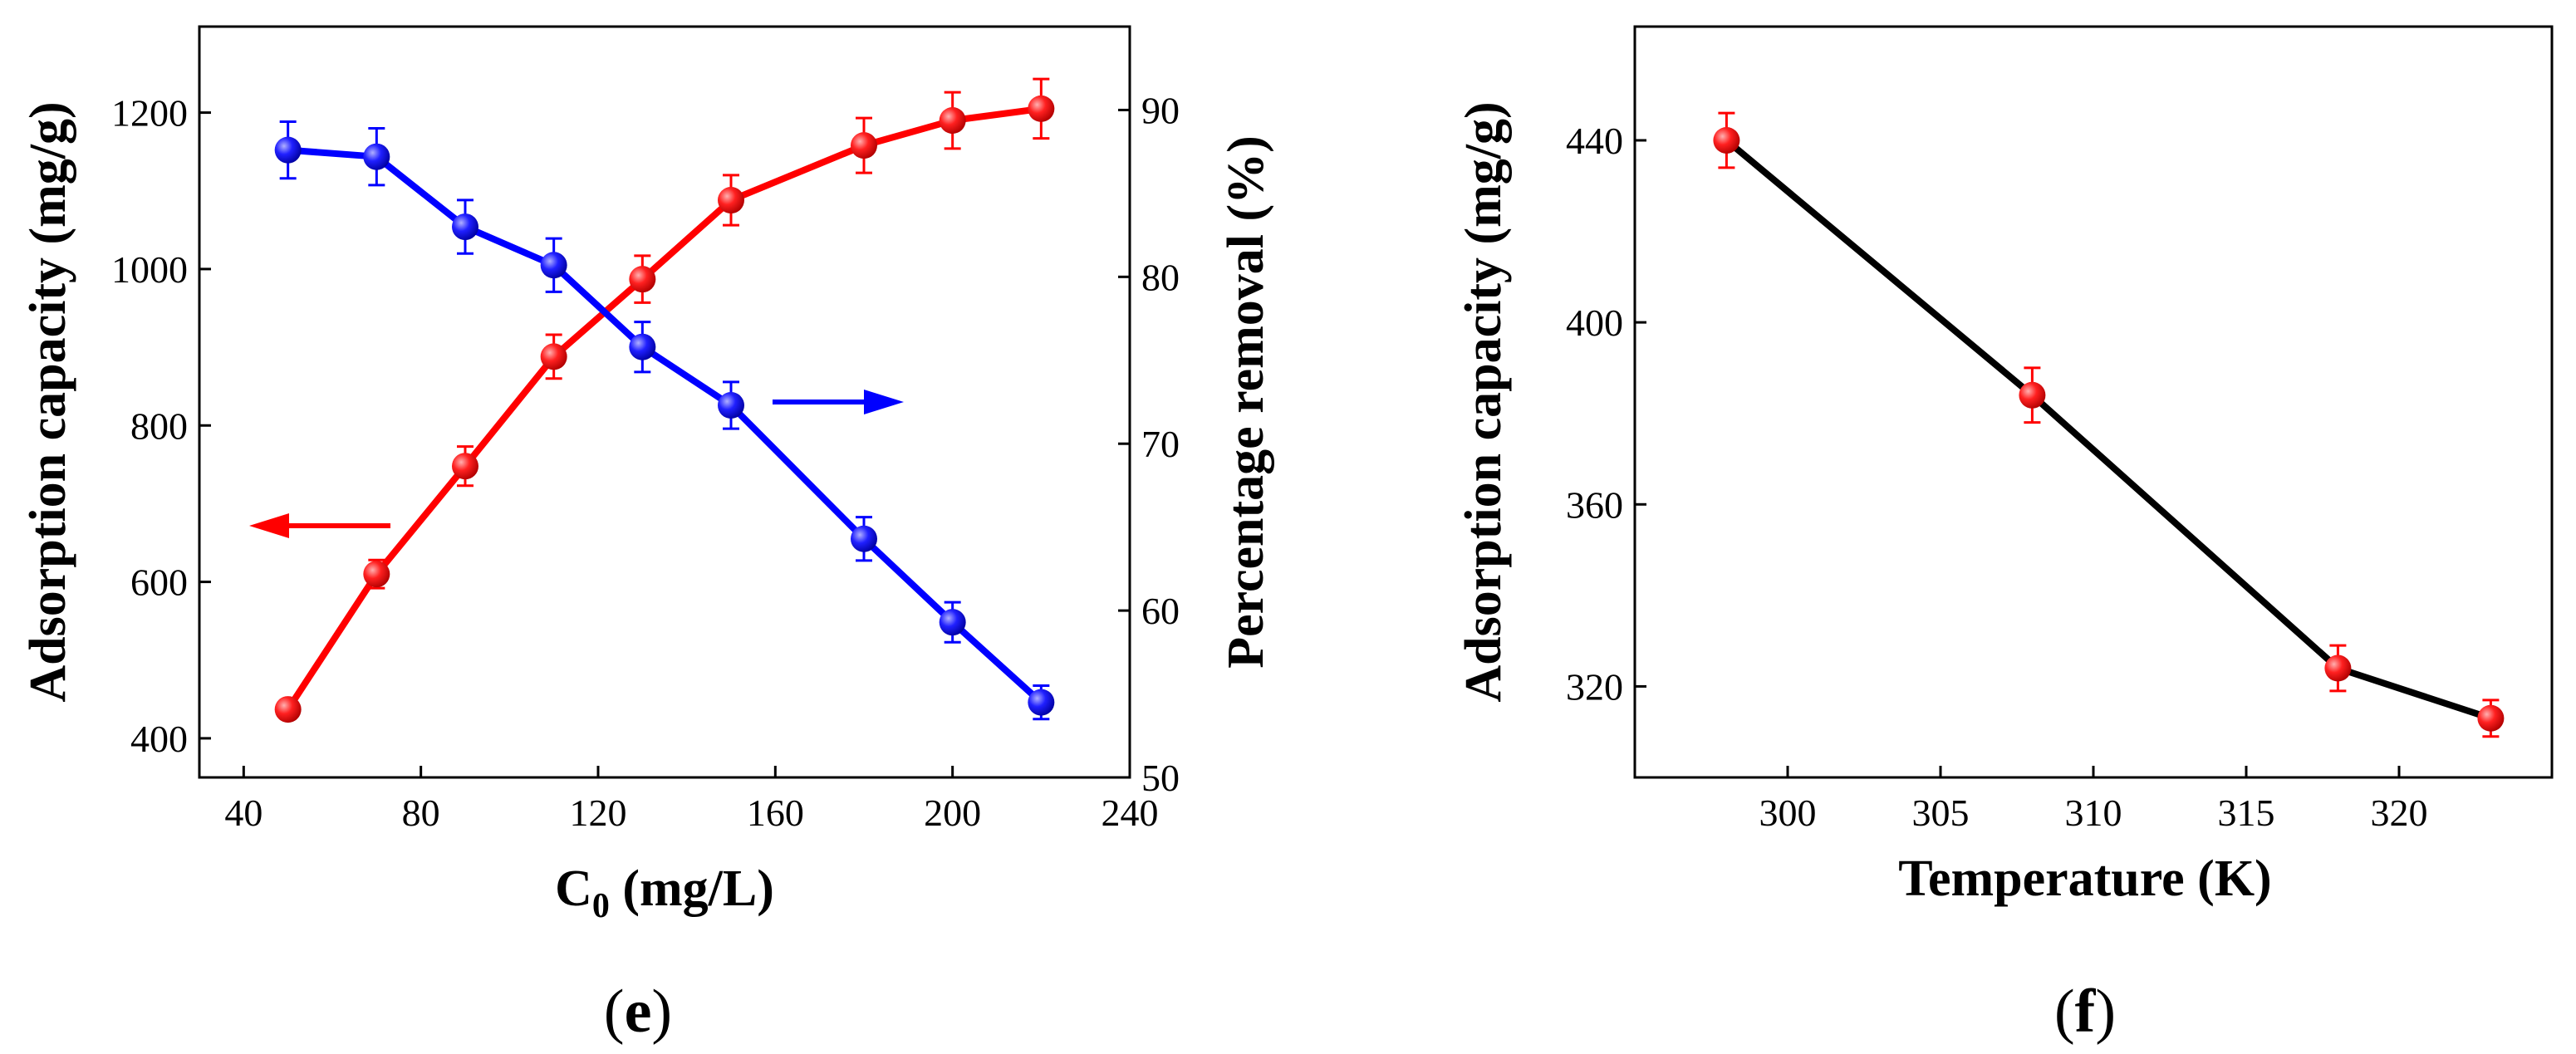 The height and width of the screenshot is (1054, 2576). I want to click on chart-e-ytick-label: 600, so click(159, 582).